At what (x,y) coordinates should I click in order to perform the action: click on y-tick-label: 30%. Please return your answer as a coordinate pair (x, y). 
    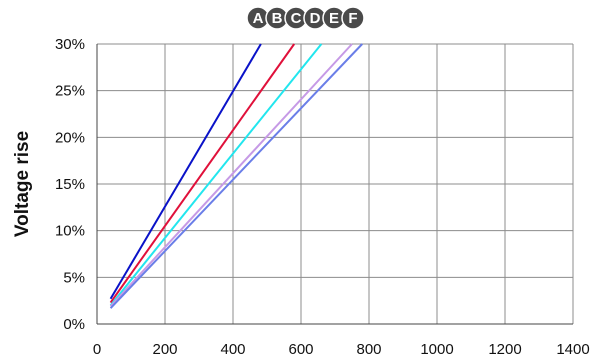
    Looking at the image, I should click on (70, 44).